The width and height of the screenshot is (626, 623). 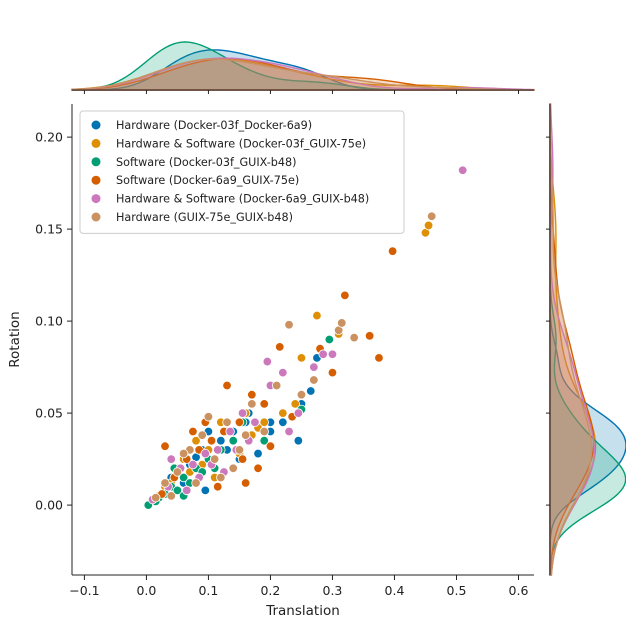 I want to click on legend-label: Hardware (Docker-03f_Docker-6a9), so click(x=214, y=125).